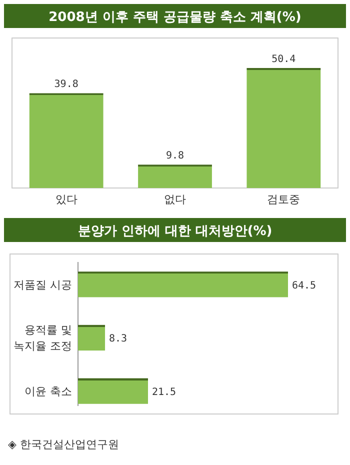  Describe the element at coordinates (164, 392) in the screenshot. I see `data-label: 21.5` at that location.